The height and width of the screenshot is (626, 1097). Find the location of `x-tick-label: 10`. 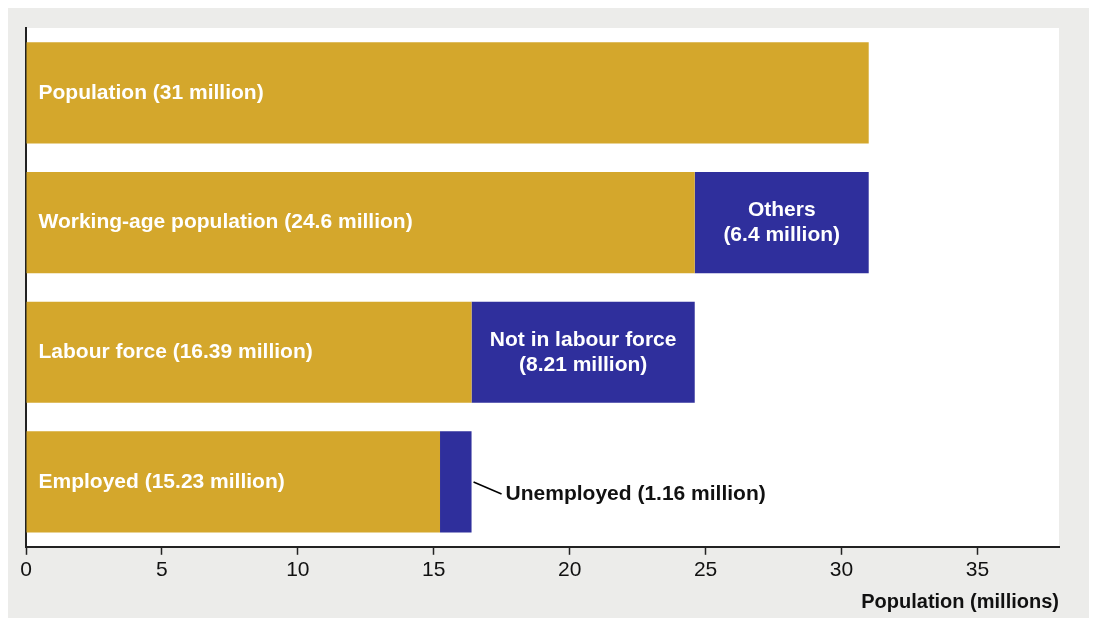

x-tick-label: 10 is located at coordinates (298, 569).